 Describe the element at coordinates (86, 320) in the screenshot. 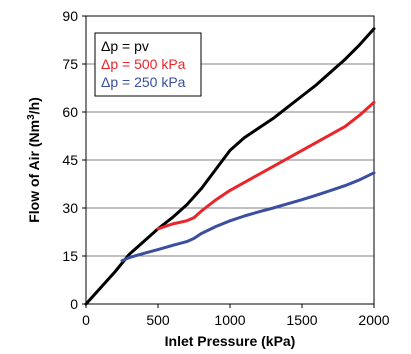

I see `x-tick-label: 0` at that location.